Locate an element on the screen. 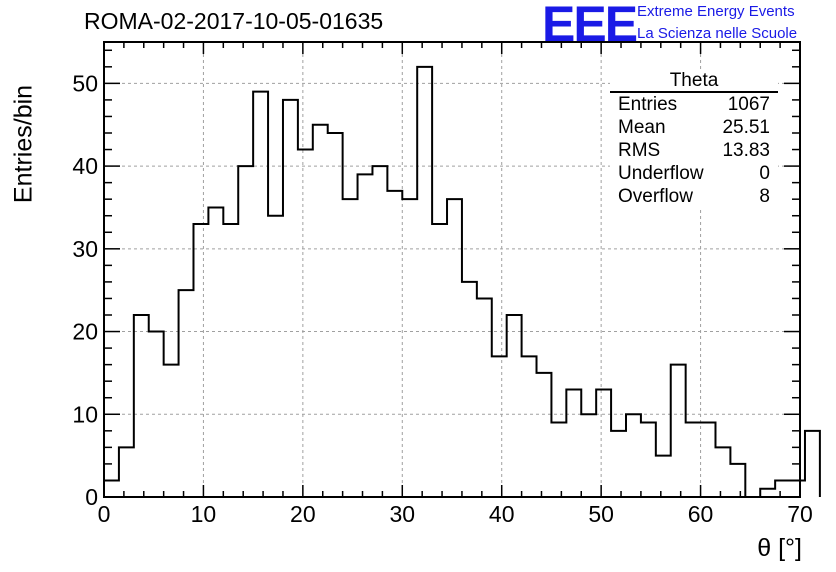 The image size is (836, 572). x-tick-label: 0 is located at coordinates (104, 514).